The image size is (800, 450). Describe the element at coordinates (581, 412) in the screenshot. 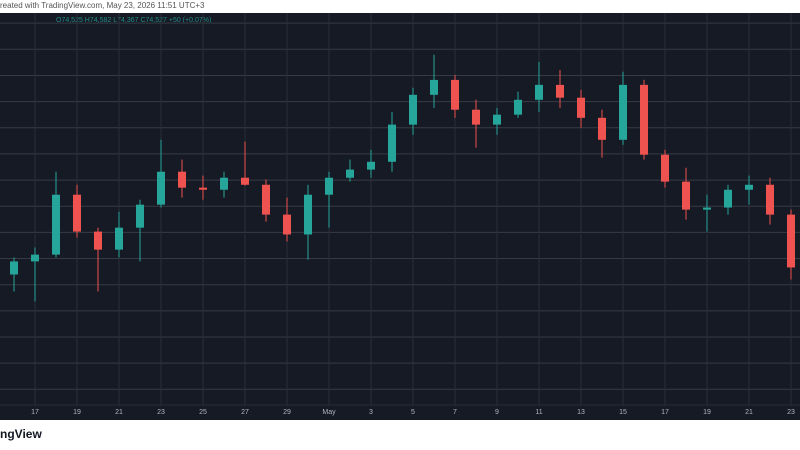

I see `x-tick-label: 13` at that location.